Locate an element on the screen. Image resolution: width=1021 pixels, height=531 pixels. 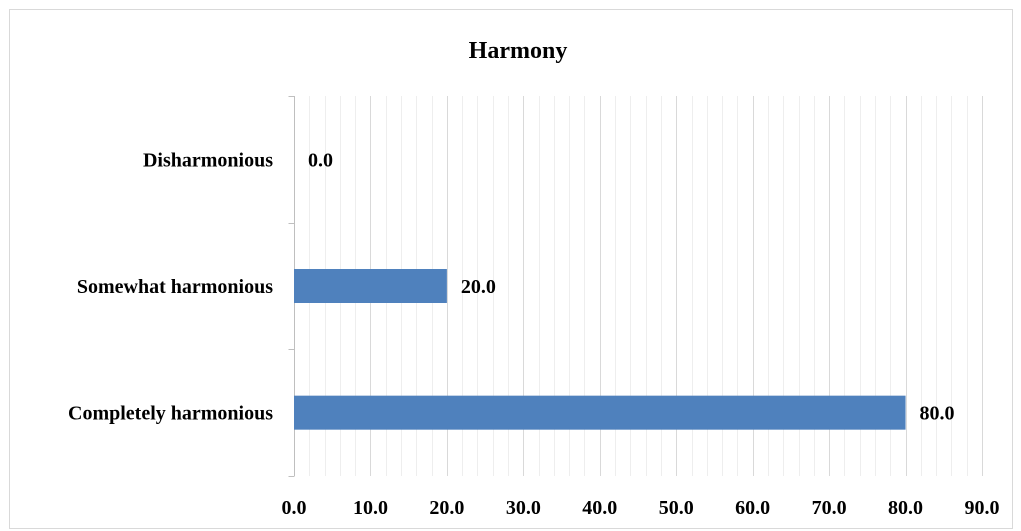
x-tick-label: 60.0 is located at coordinates (752, 508).